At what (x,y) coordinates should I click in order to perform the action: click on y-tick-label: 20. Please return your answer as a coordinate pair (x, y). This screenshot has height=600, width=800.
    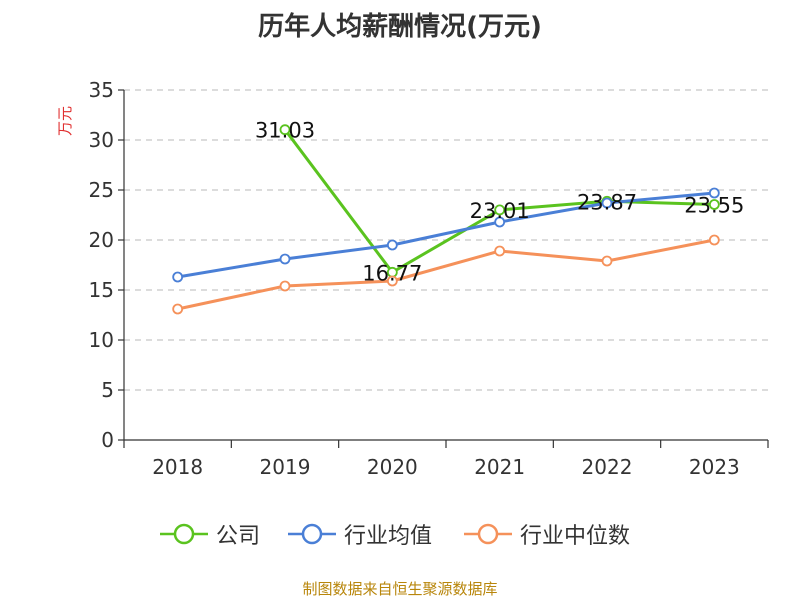
    Looking at the image, I should click on (101, 240).